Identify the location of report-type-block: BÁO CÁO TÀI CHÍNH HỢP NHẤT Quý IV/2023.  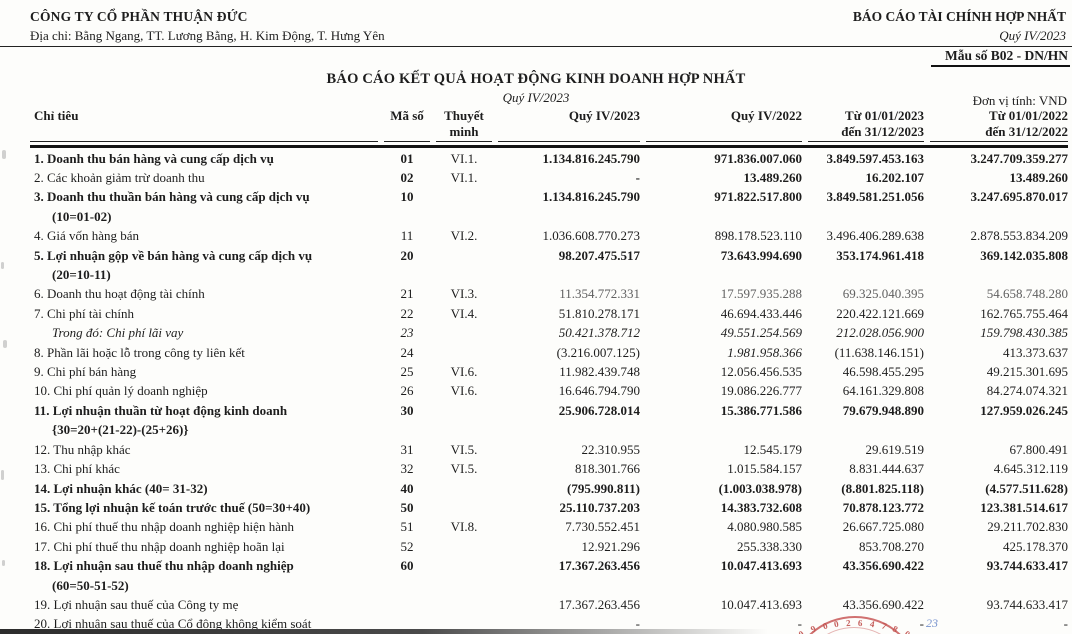
(959, 26).